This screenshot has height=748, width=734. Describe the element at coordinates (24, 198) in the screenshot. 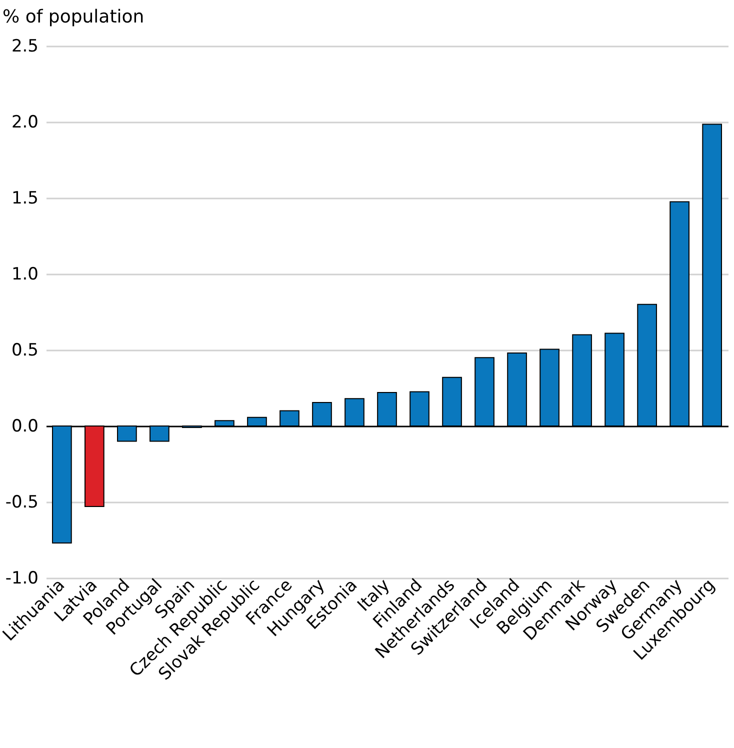

I see `y-tick-label: 1.5` at that location.